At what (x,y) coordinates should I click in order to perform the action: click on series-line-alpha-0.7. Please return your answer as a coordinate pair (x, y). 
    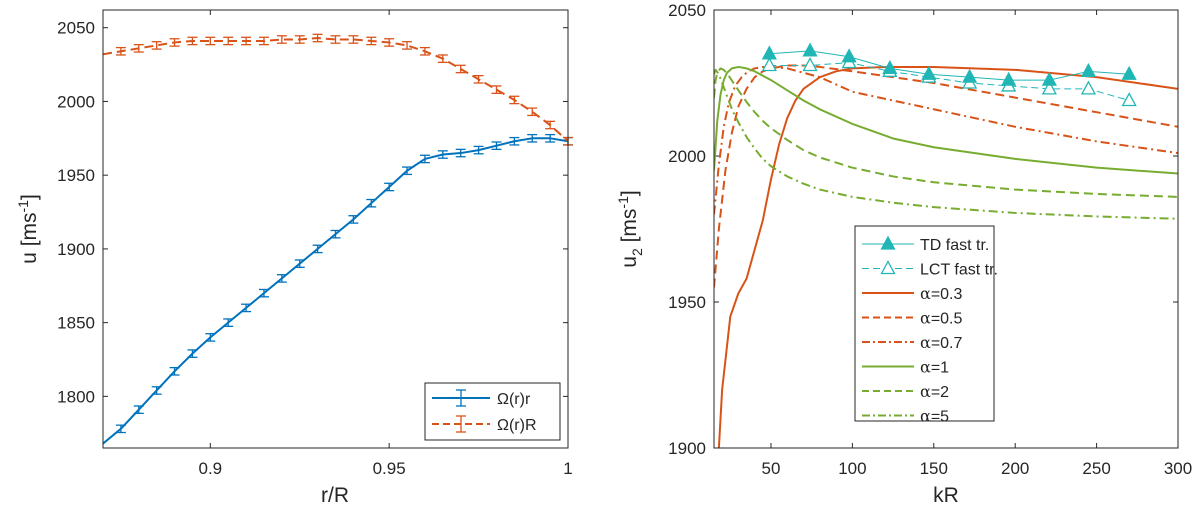
    Looking at the image, I should click on (946, 140).